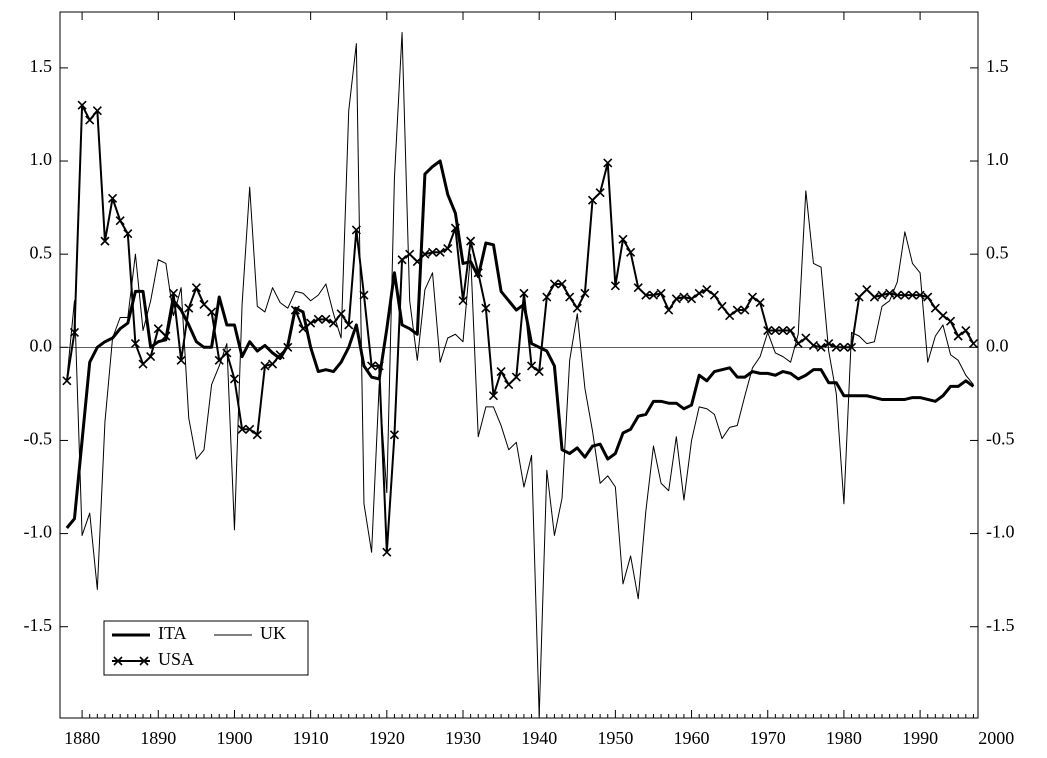 This screenshot has height=758, width=1047. I want to click on x-tick-label: 1930, so click(463, 738).